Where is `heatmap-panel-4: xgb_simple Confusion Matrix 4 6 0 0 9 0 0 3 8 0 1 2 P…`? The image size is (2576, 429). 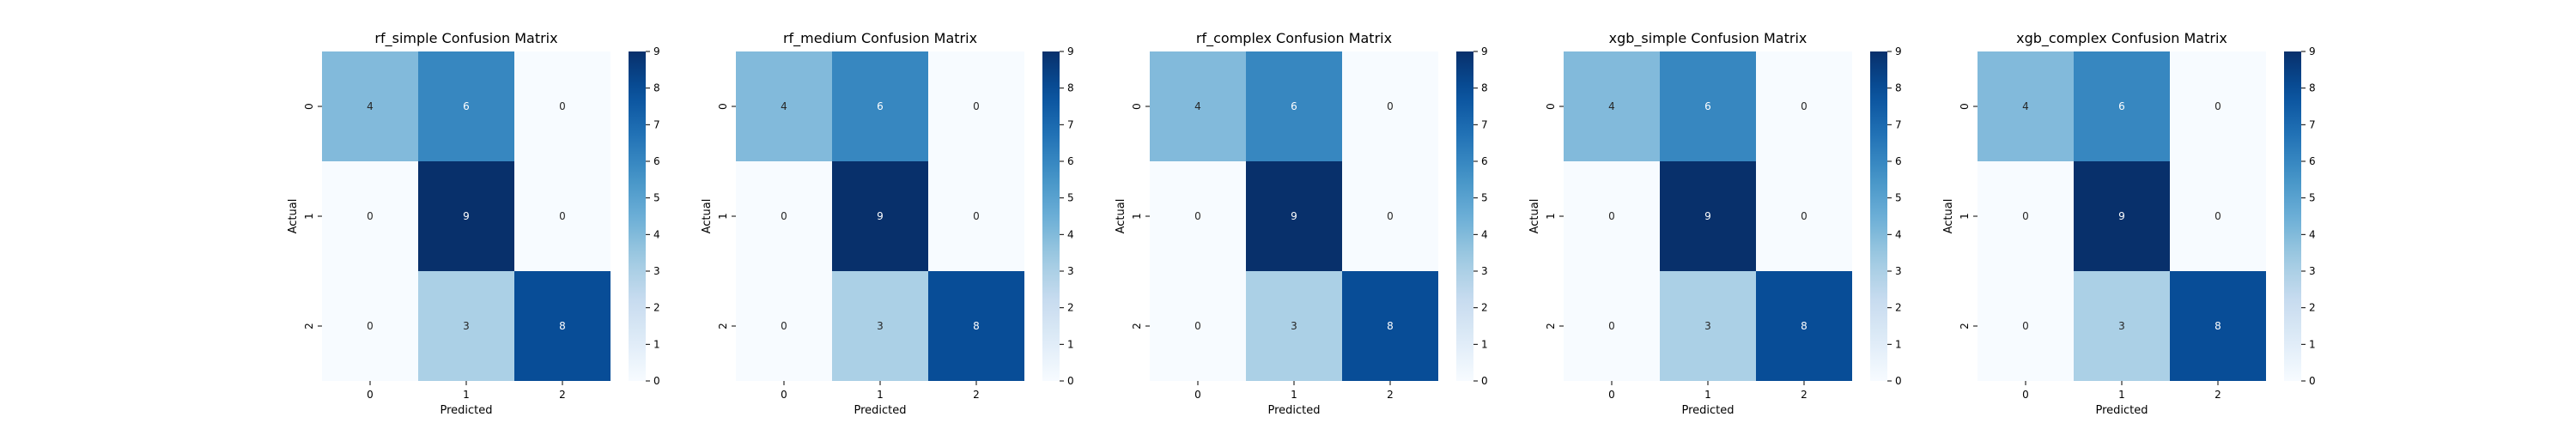
heatmap-panel-4: xgb_simple Confusion Matrix 4 6 0 0 9 0 0 3 8 0 1 2 P… is located at coordinates (1715, 223).